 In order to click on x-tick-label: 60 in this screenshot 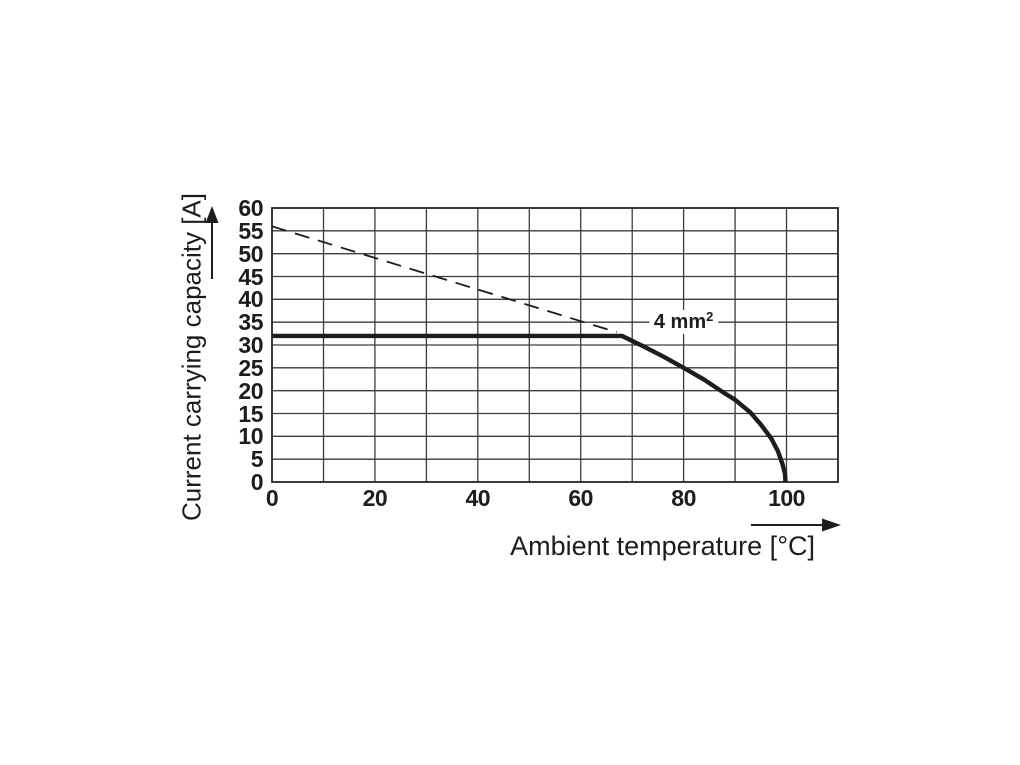, I will do `click(580, 498)`.